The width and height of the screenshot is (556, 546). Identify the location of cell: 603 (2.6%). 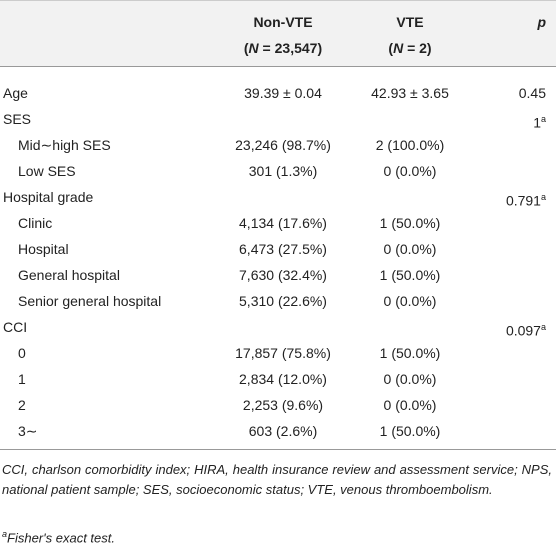
(283, 431).